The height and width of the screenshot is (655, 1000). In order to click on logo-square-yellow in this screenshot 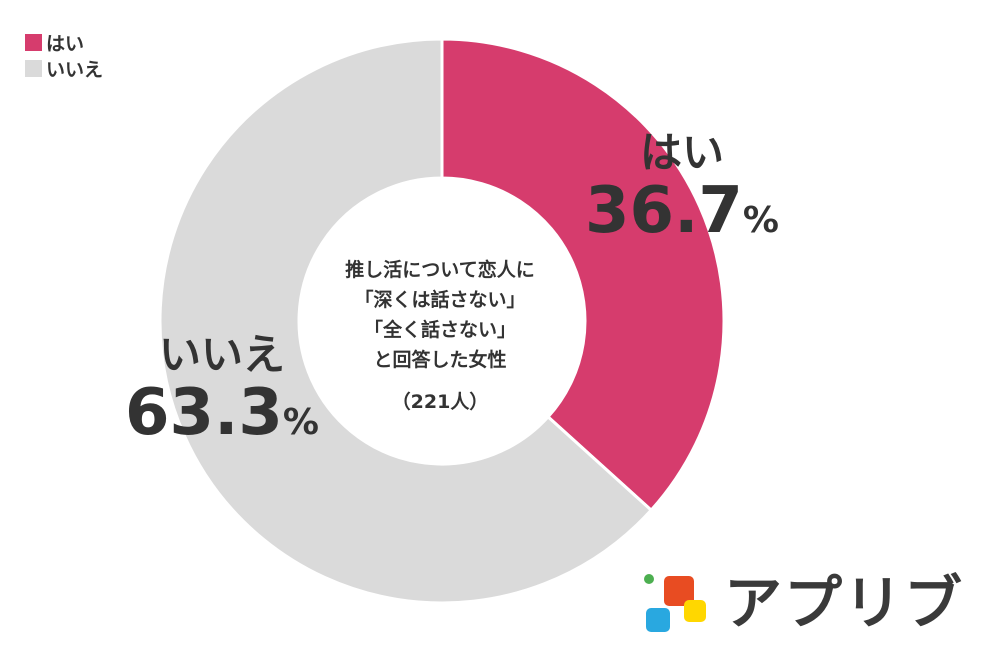, I will do `click(695, 611)`.